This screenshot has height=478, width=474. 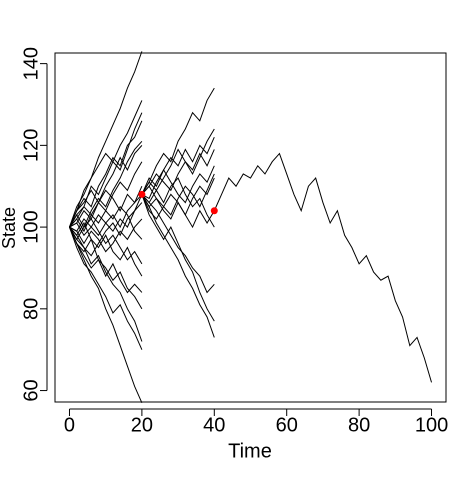 What do you see at coordinates (69, 425) in the screenshot?
I see `x-tick-label: 0` at bounding box center [69, 425].